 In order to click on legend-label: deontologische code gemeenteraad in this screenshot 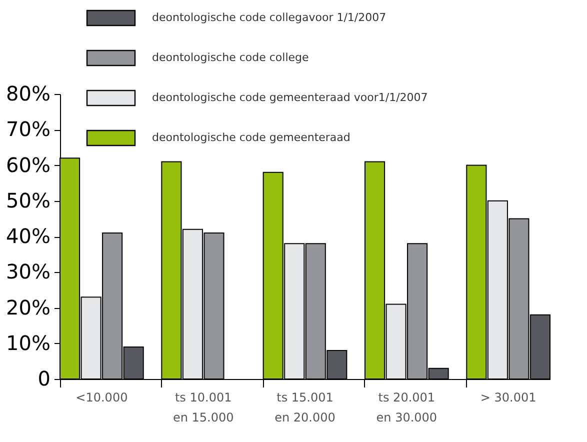, I will do `click(251, 137)`.